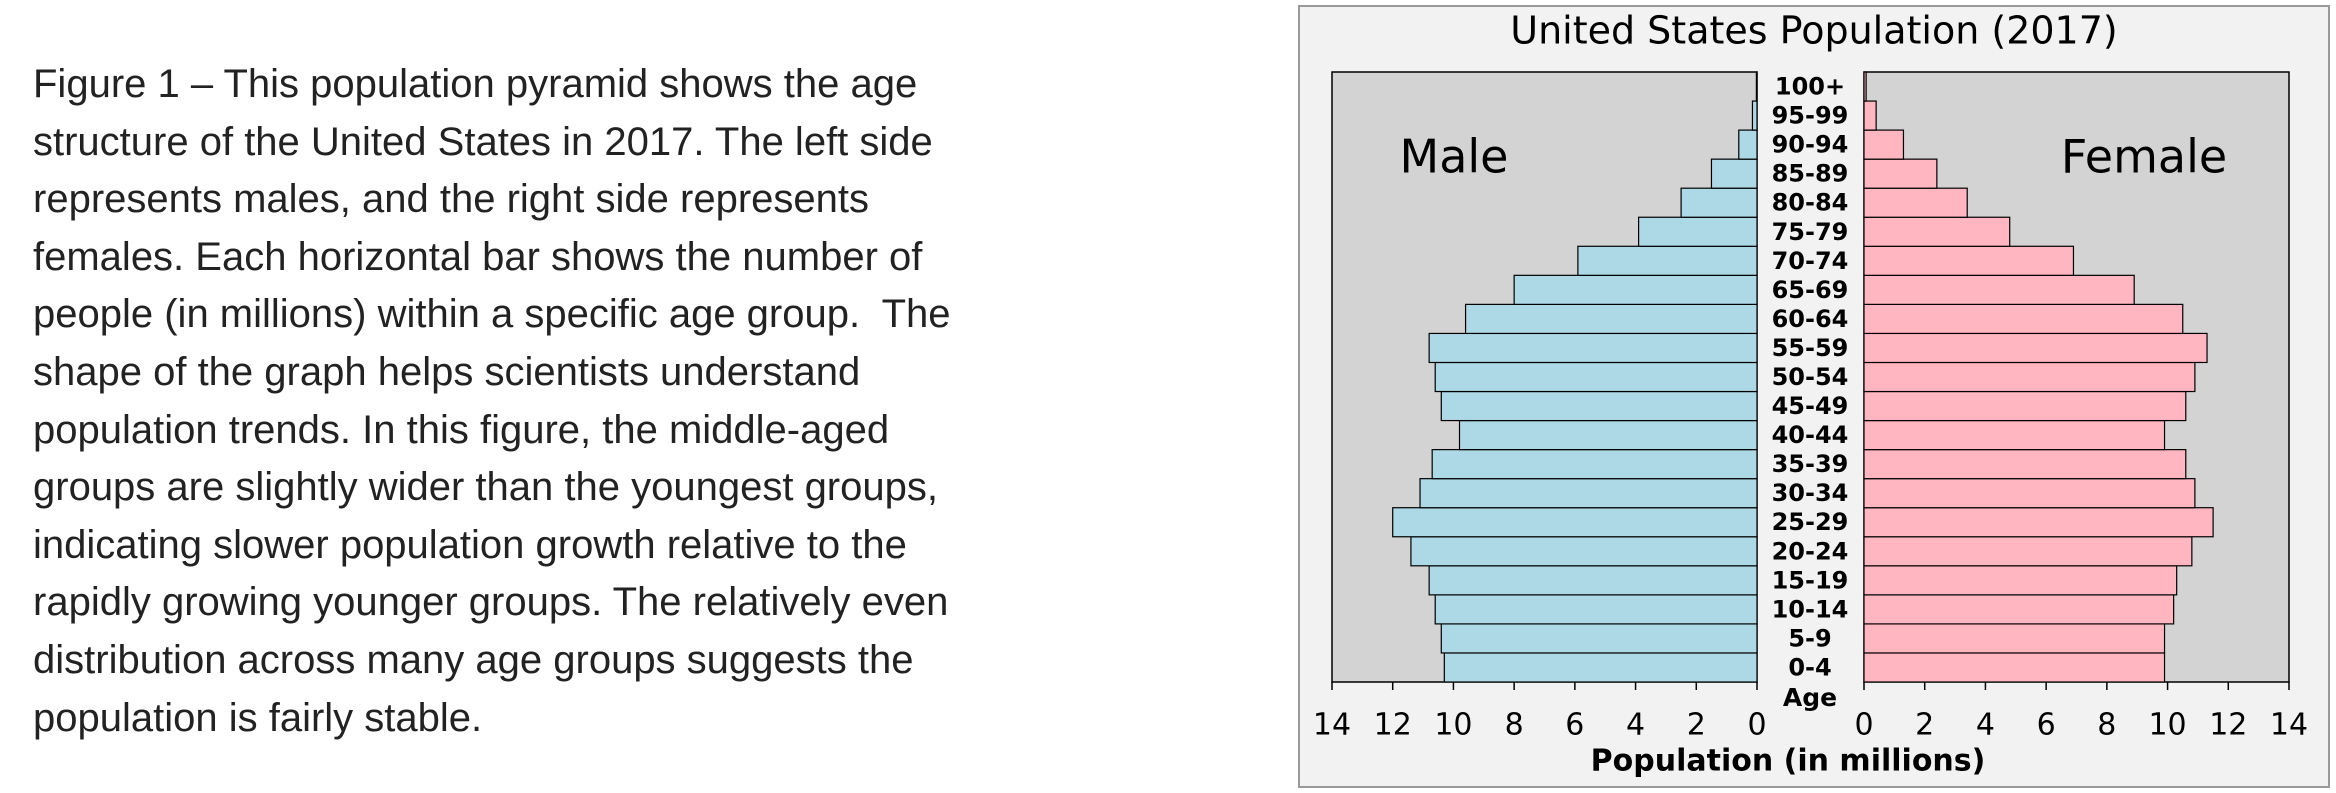 Image resolution: width=2336 pixels, height=793 pixels. Describe the element at coordinates (1810, 116) in the screenshot. I see `age-group-label: 95-99` at that location.